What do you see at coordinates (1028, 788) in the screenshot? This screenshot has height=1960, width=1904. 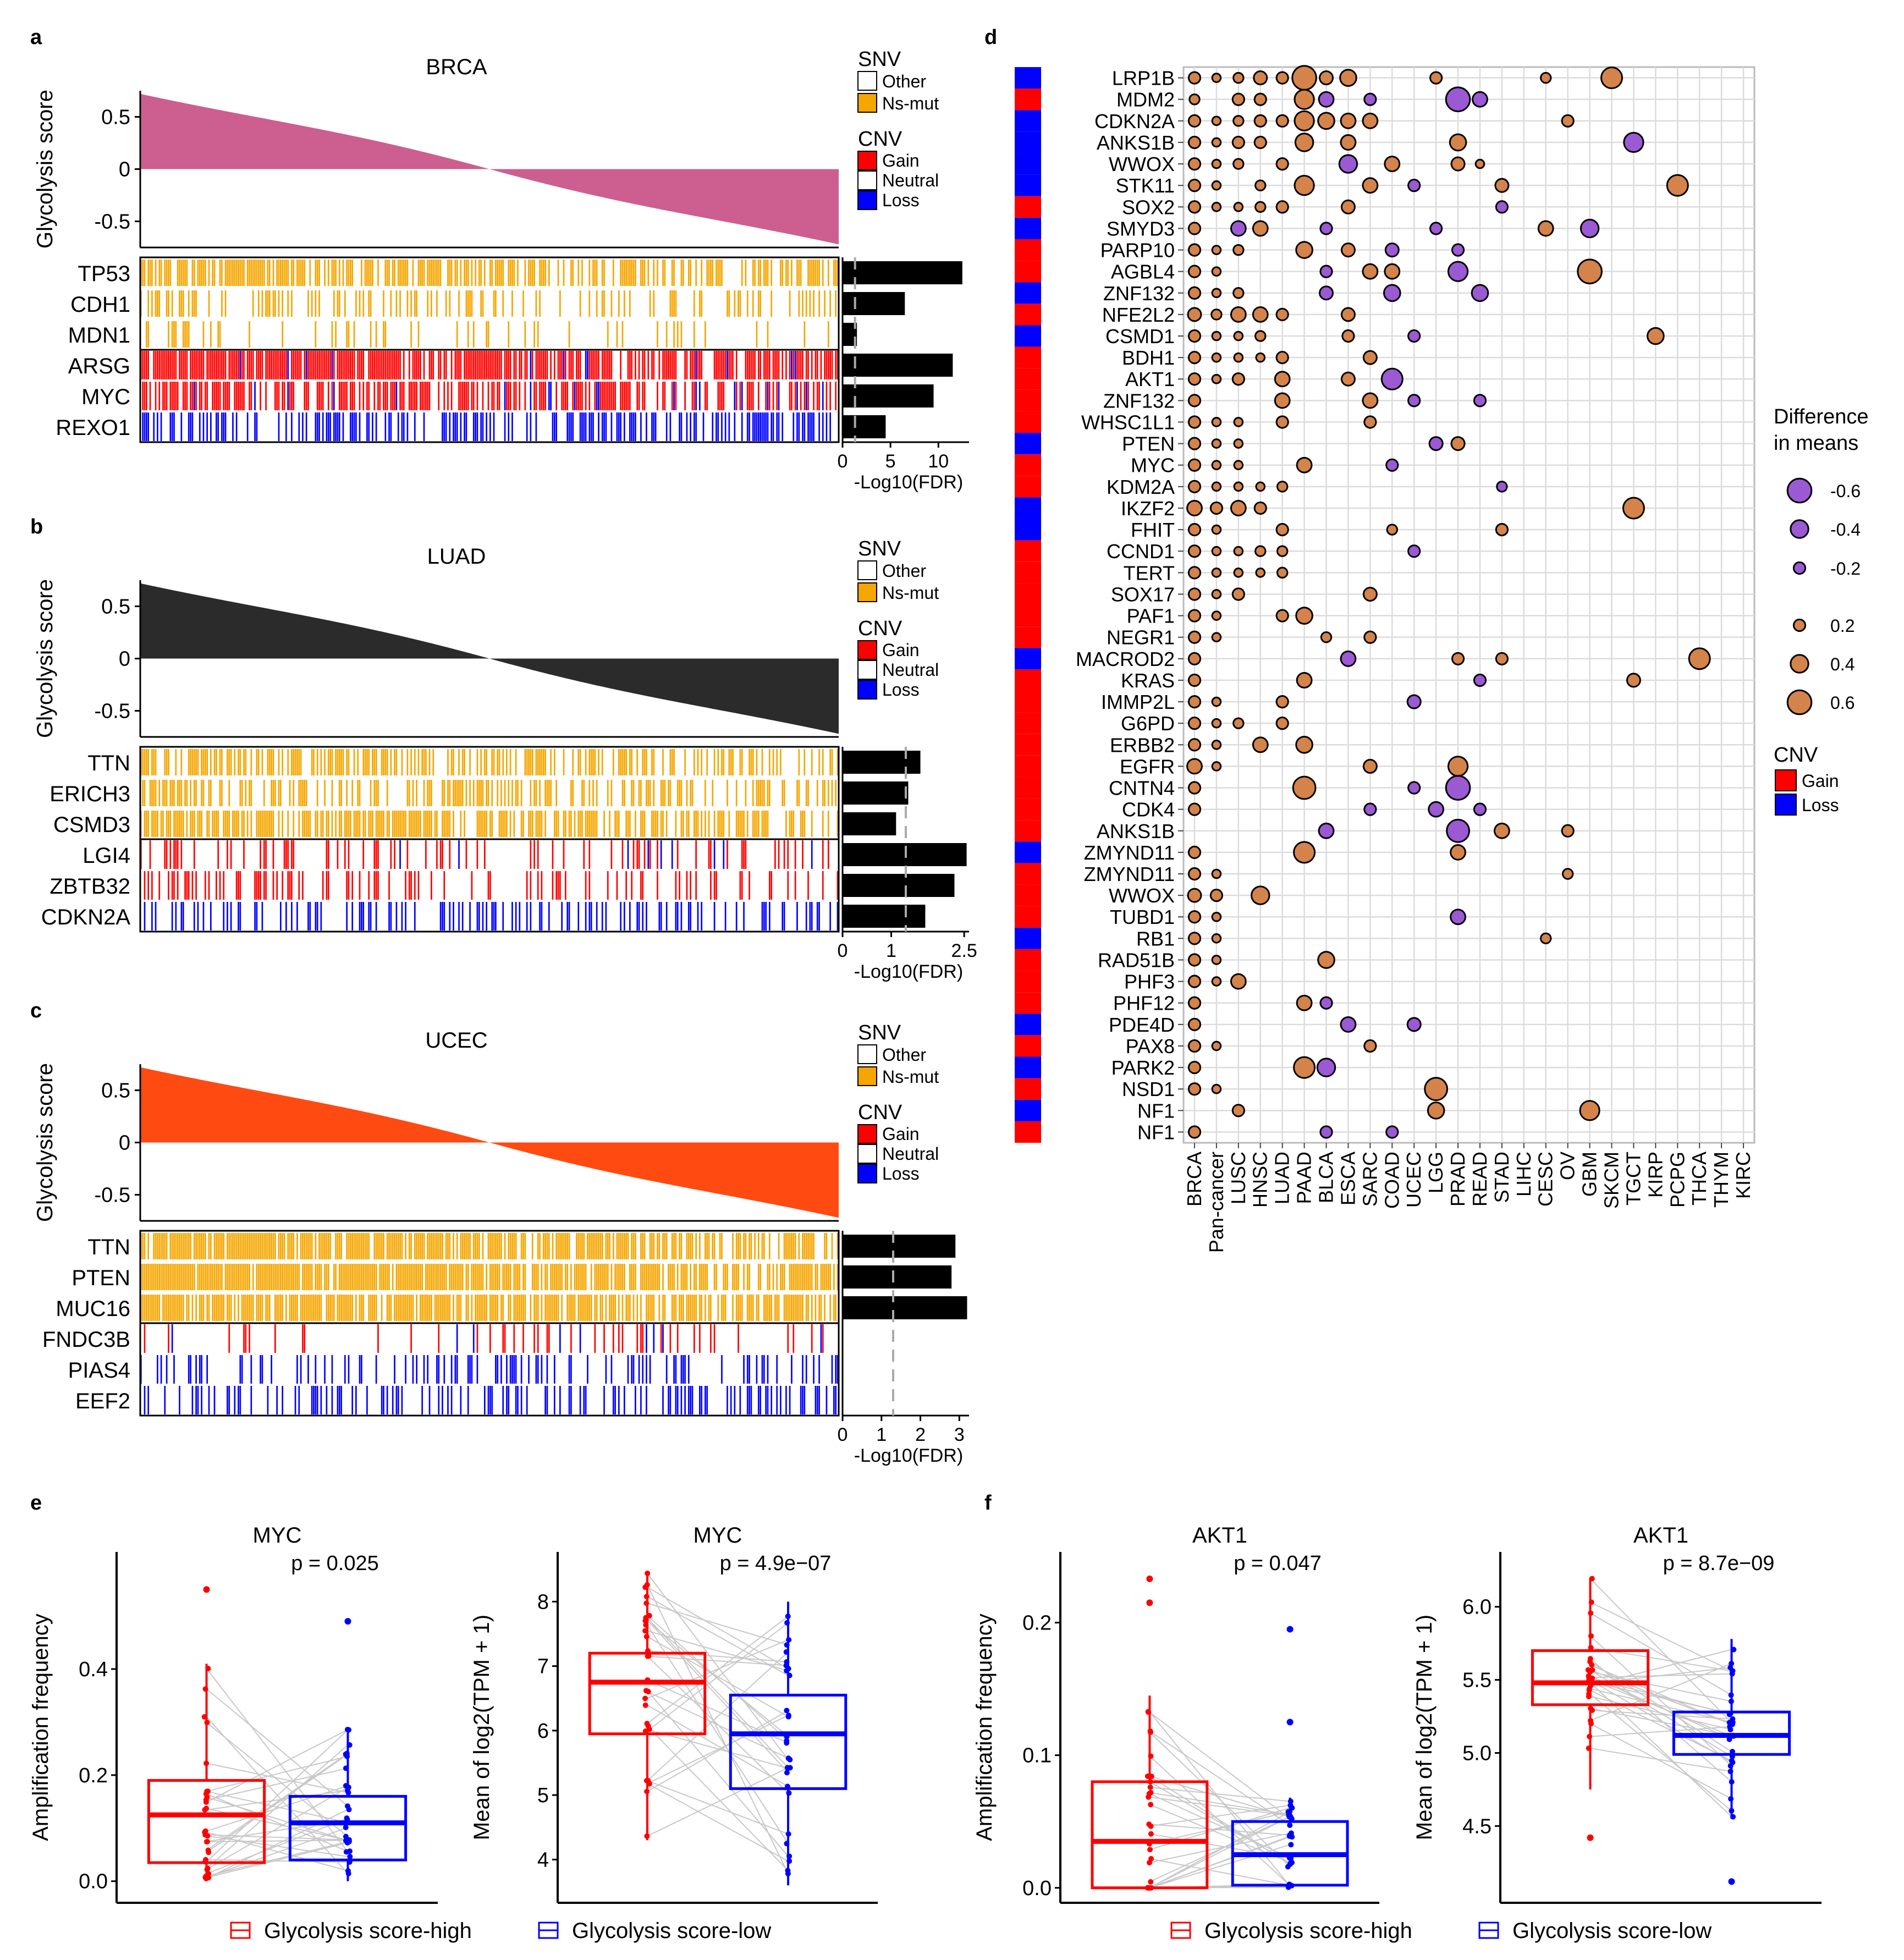 I see `cnv-side-cell` at bounding box center [1028, 788].